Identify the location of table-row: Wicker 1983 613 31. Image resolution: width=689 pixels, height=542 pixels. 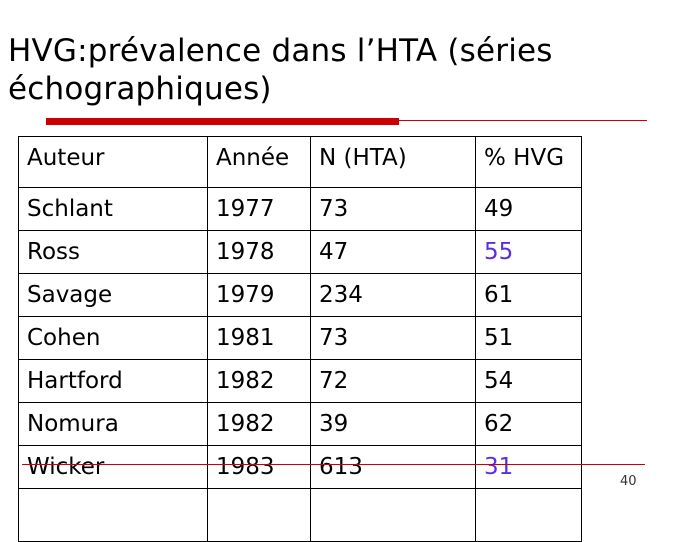
(300, 467).